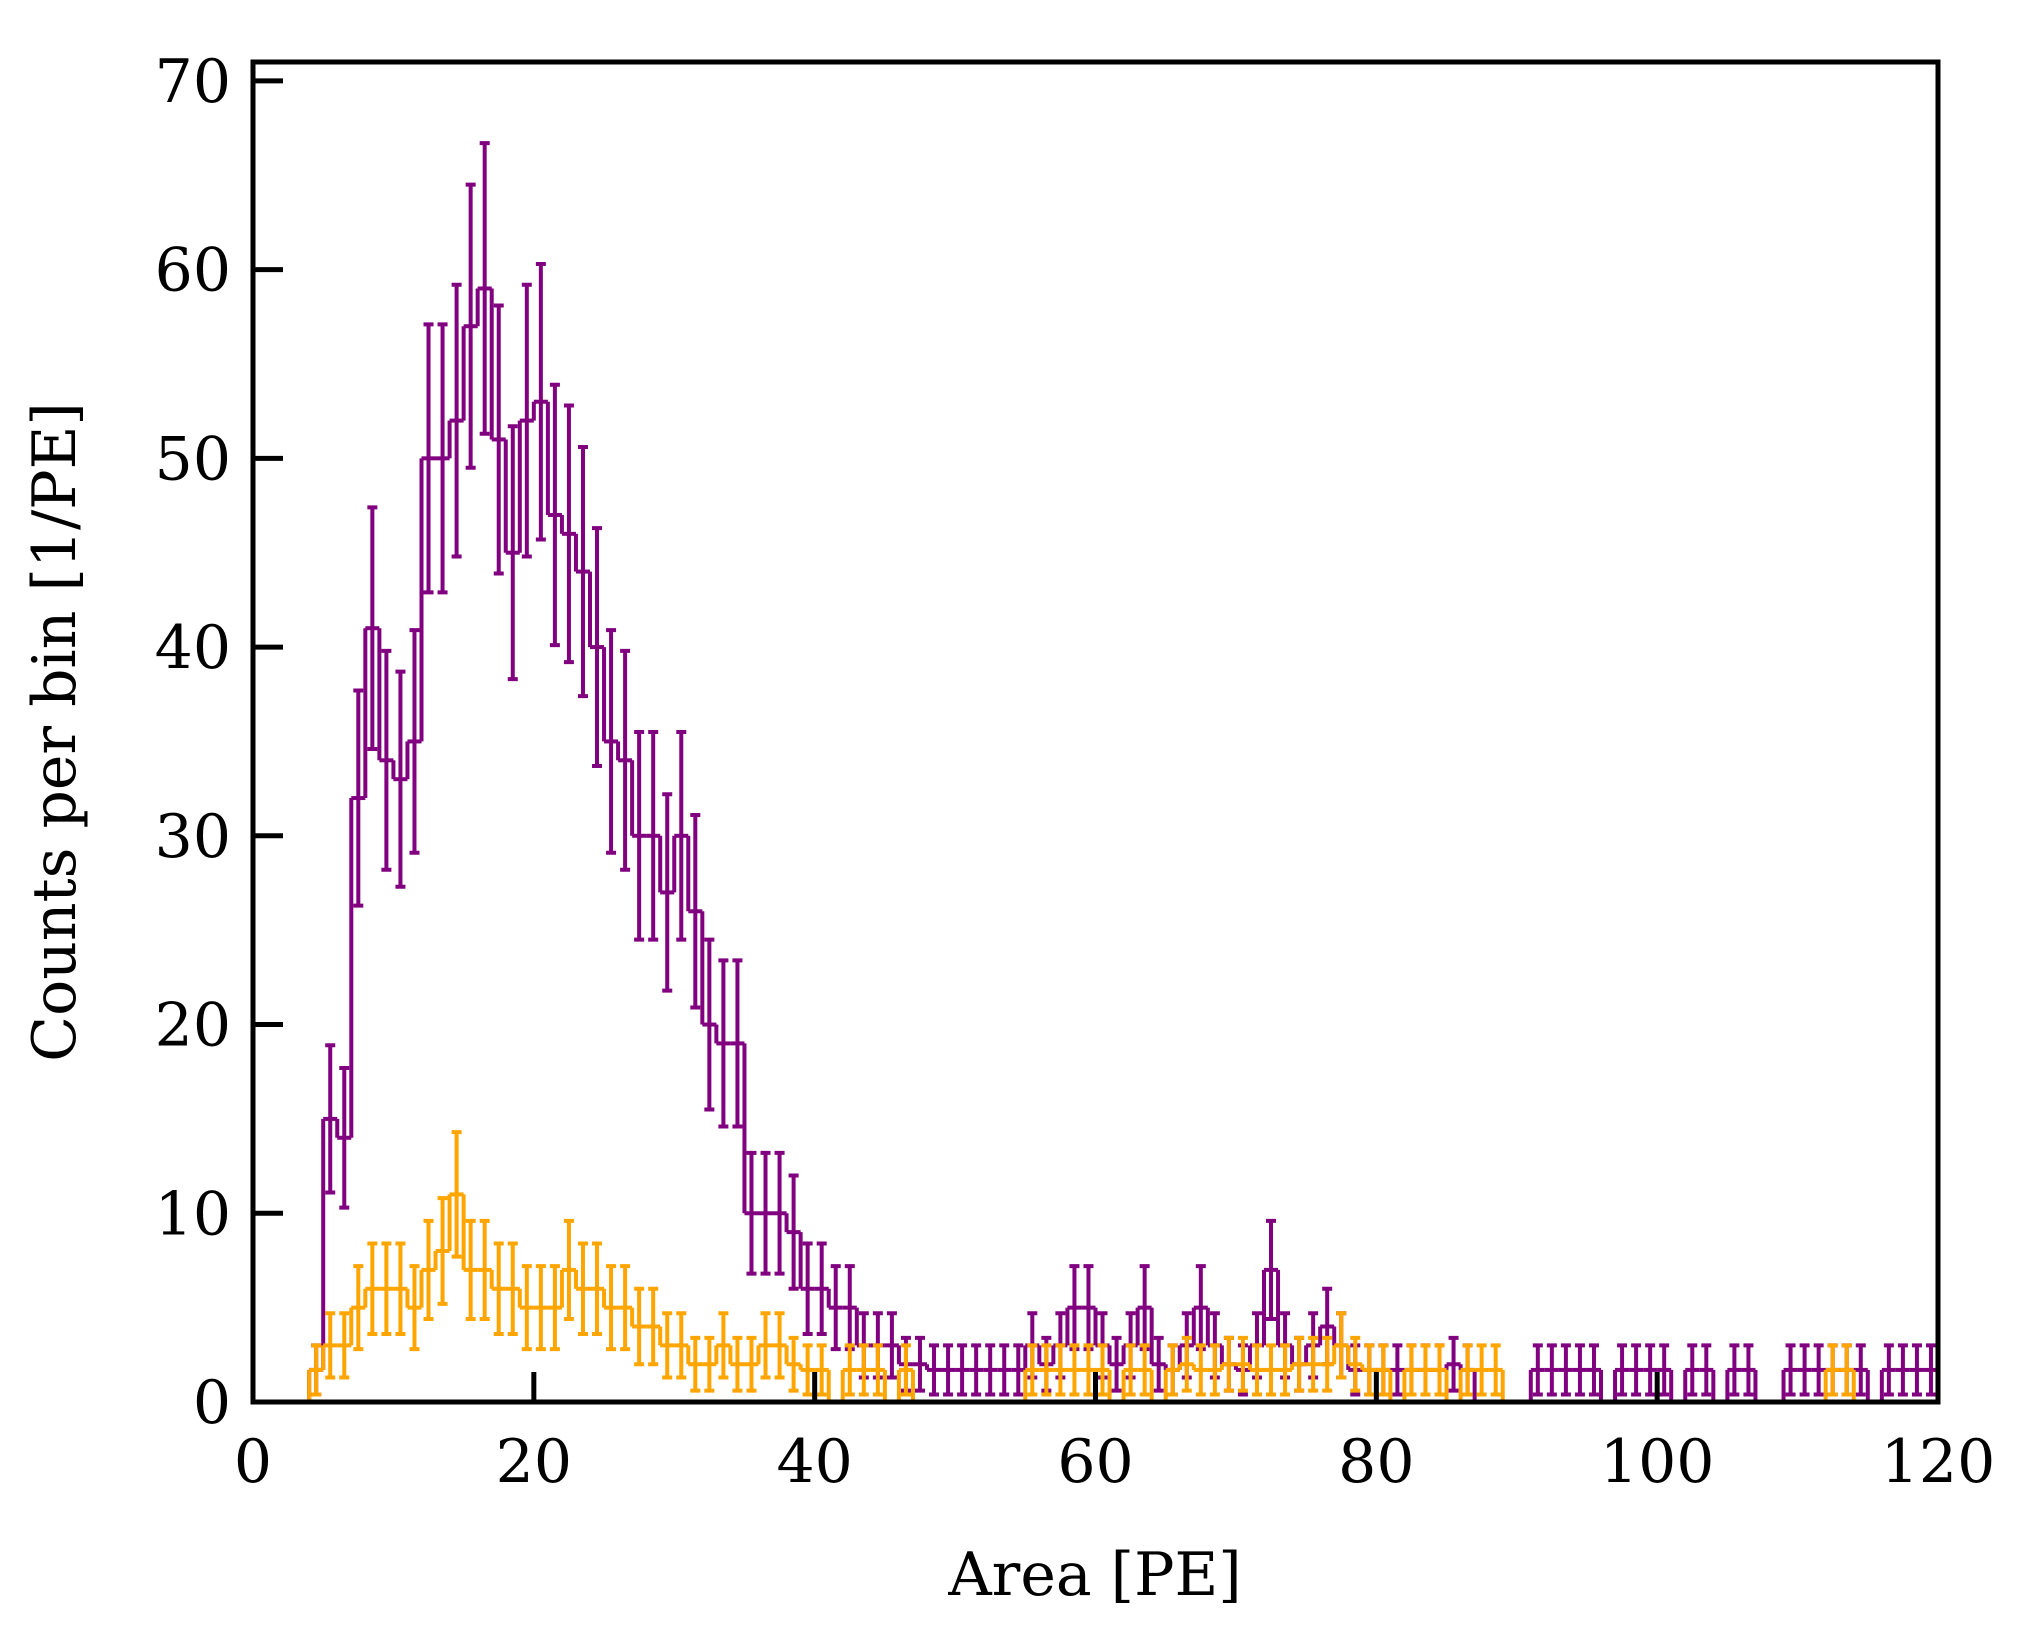 The width and height of the screenshot is (2025, 1632). Describe the element at coordinates (193, 1026) in the screenshot. I see `y-tick-label: 20` at that location.